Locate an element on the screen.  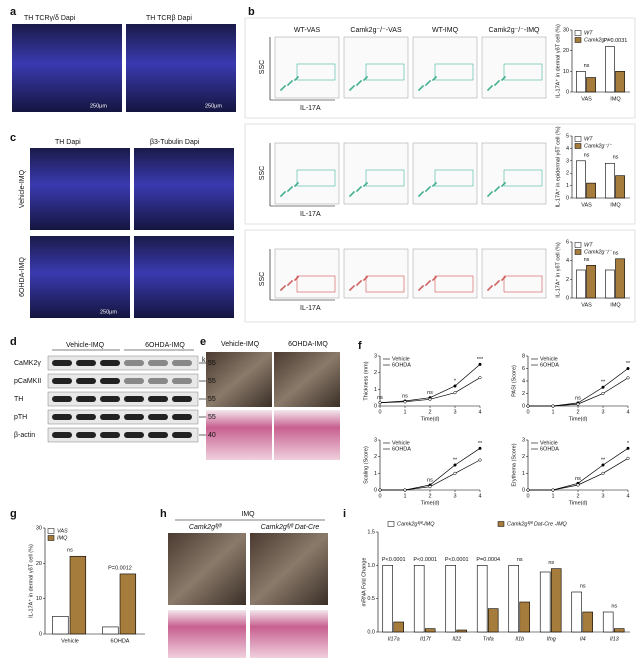
x-tick-label: IMQ is located at coordinates (615, 99).